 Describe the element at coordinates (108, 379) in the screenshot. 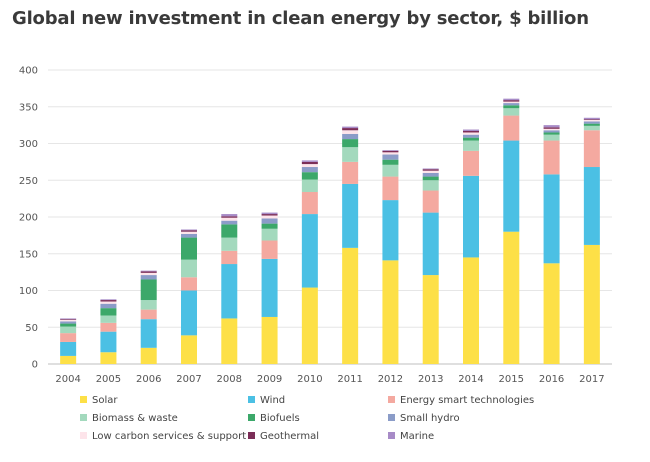

I see `x-tick-label: 2005` at that location.